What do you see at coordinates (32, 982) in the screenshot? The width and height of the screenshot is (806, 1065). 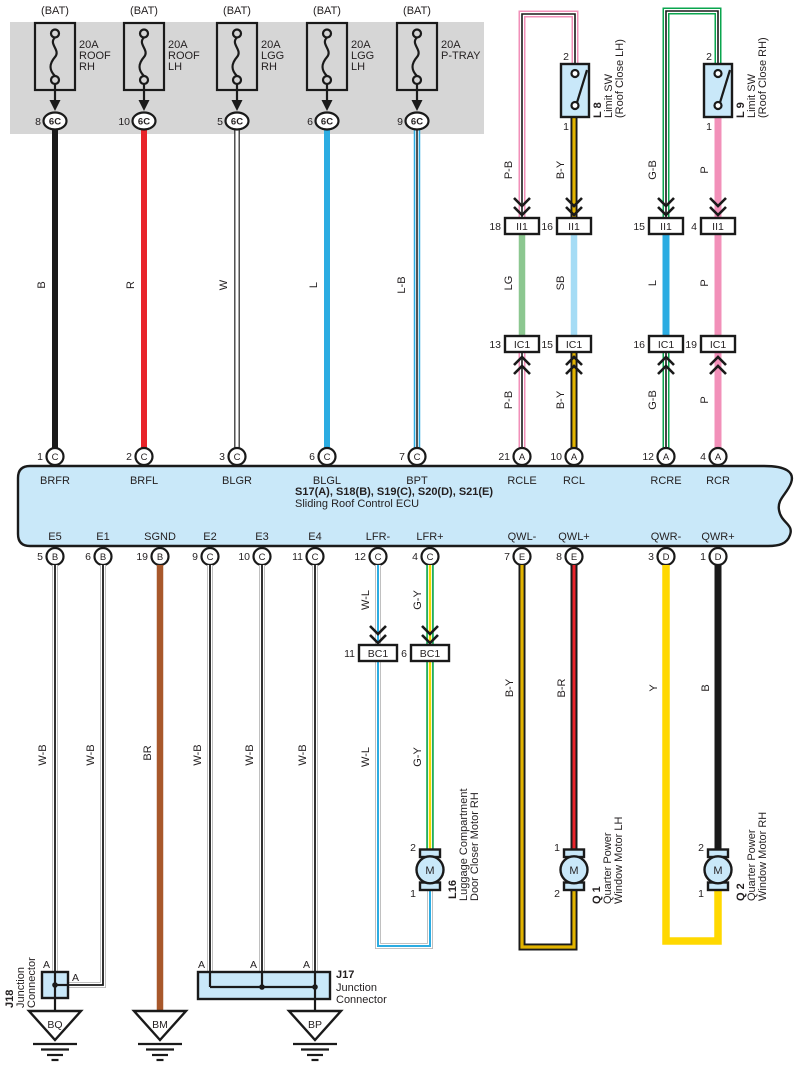 I see `junction-sub: Connector` at bounding box center [32, 982].